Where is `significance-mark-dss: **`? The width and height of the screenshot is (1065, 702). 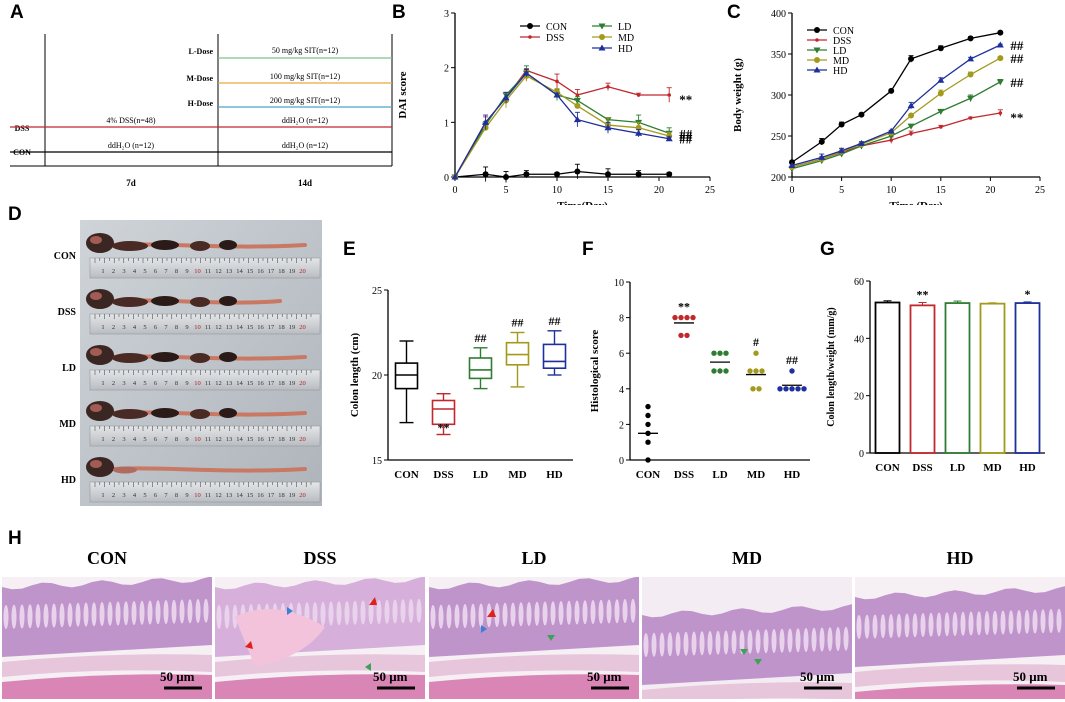 significance-mark-dss: ** is located at coordinates (1016, 117).